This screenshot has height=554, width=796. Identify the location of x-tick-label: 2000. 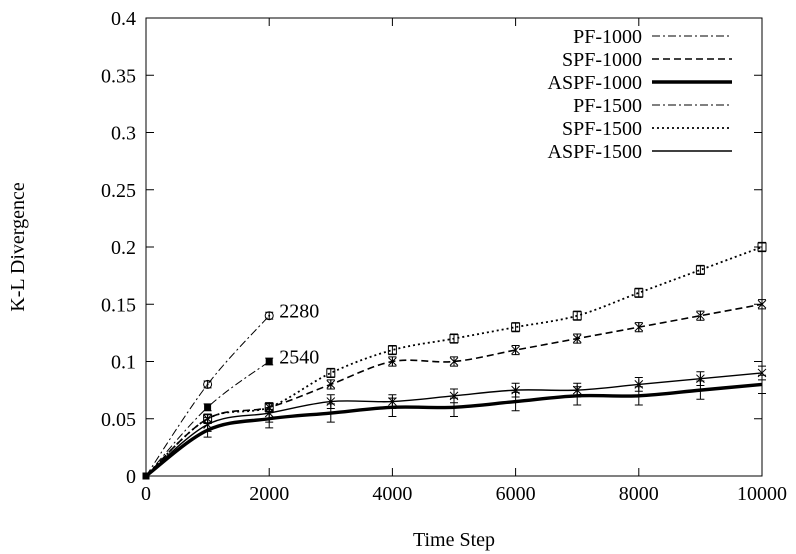
(269, 494).